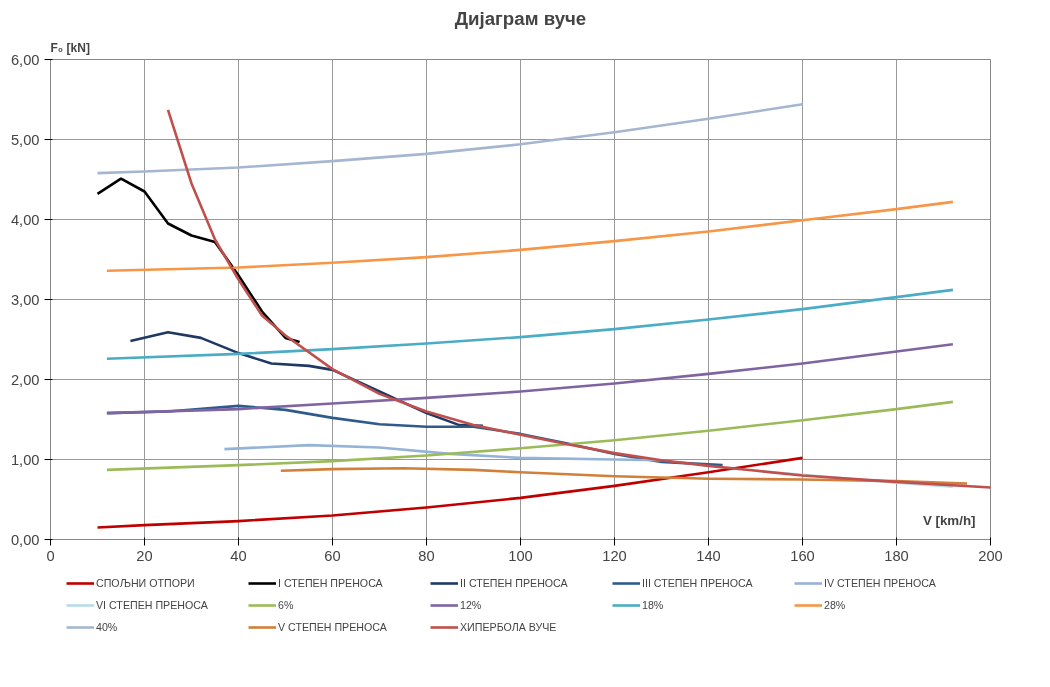 This screenshot has width=1050, height=687. I want to click on x-tick-label: 200, so click(990, 555).